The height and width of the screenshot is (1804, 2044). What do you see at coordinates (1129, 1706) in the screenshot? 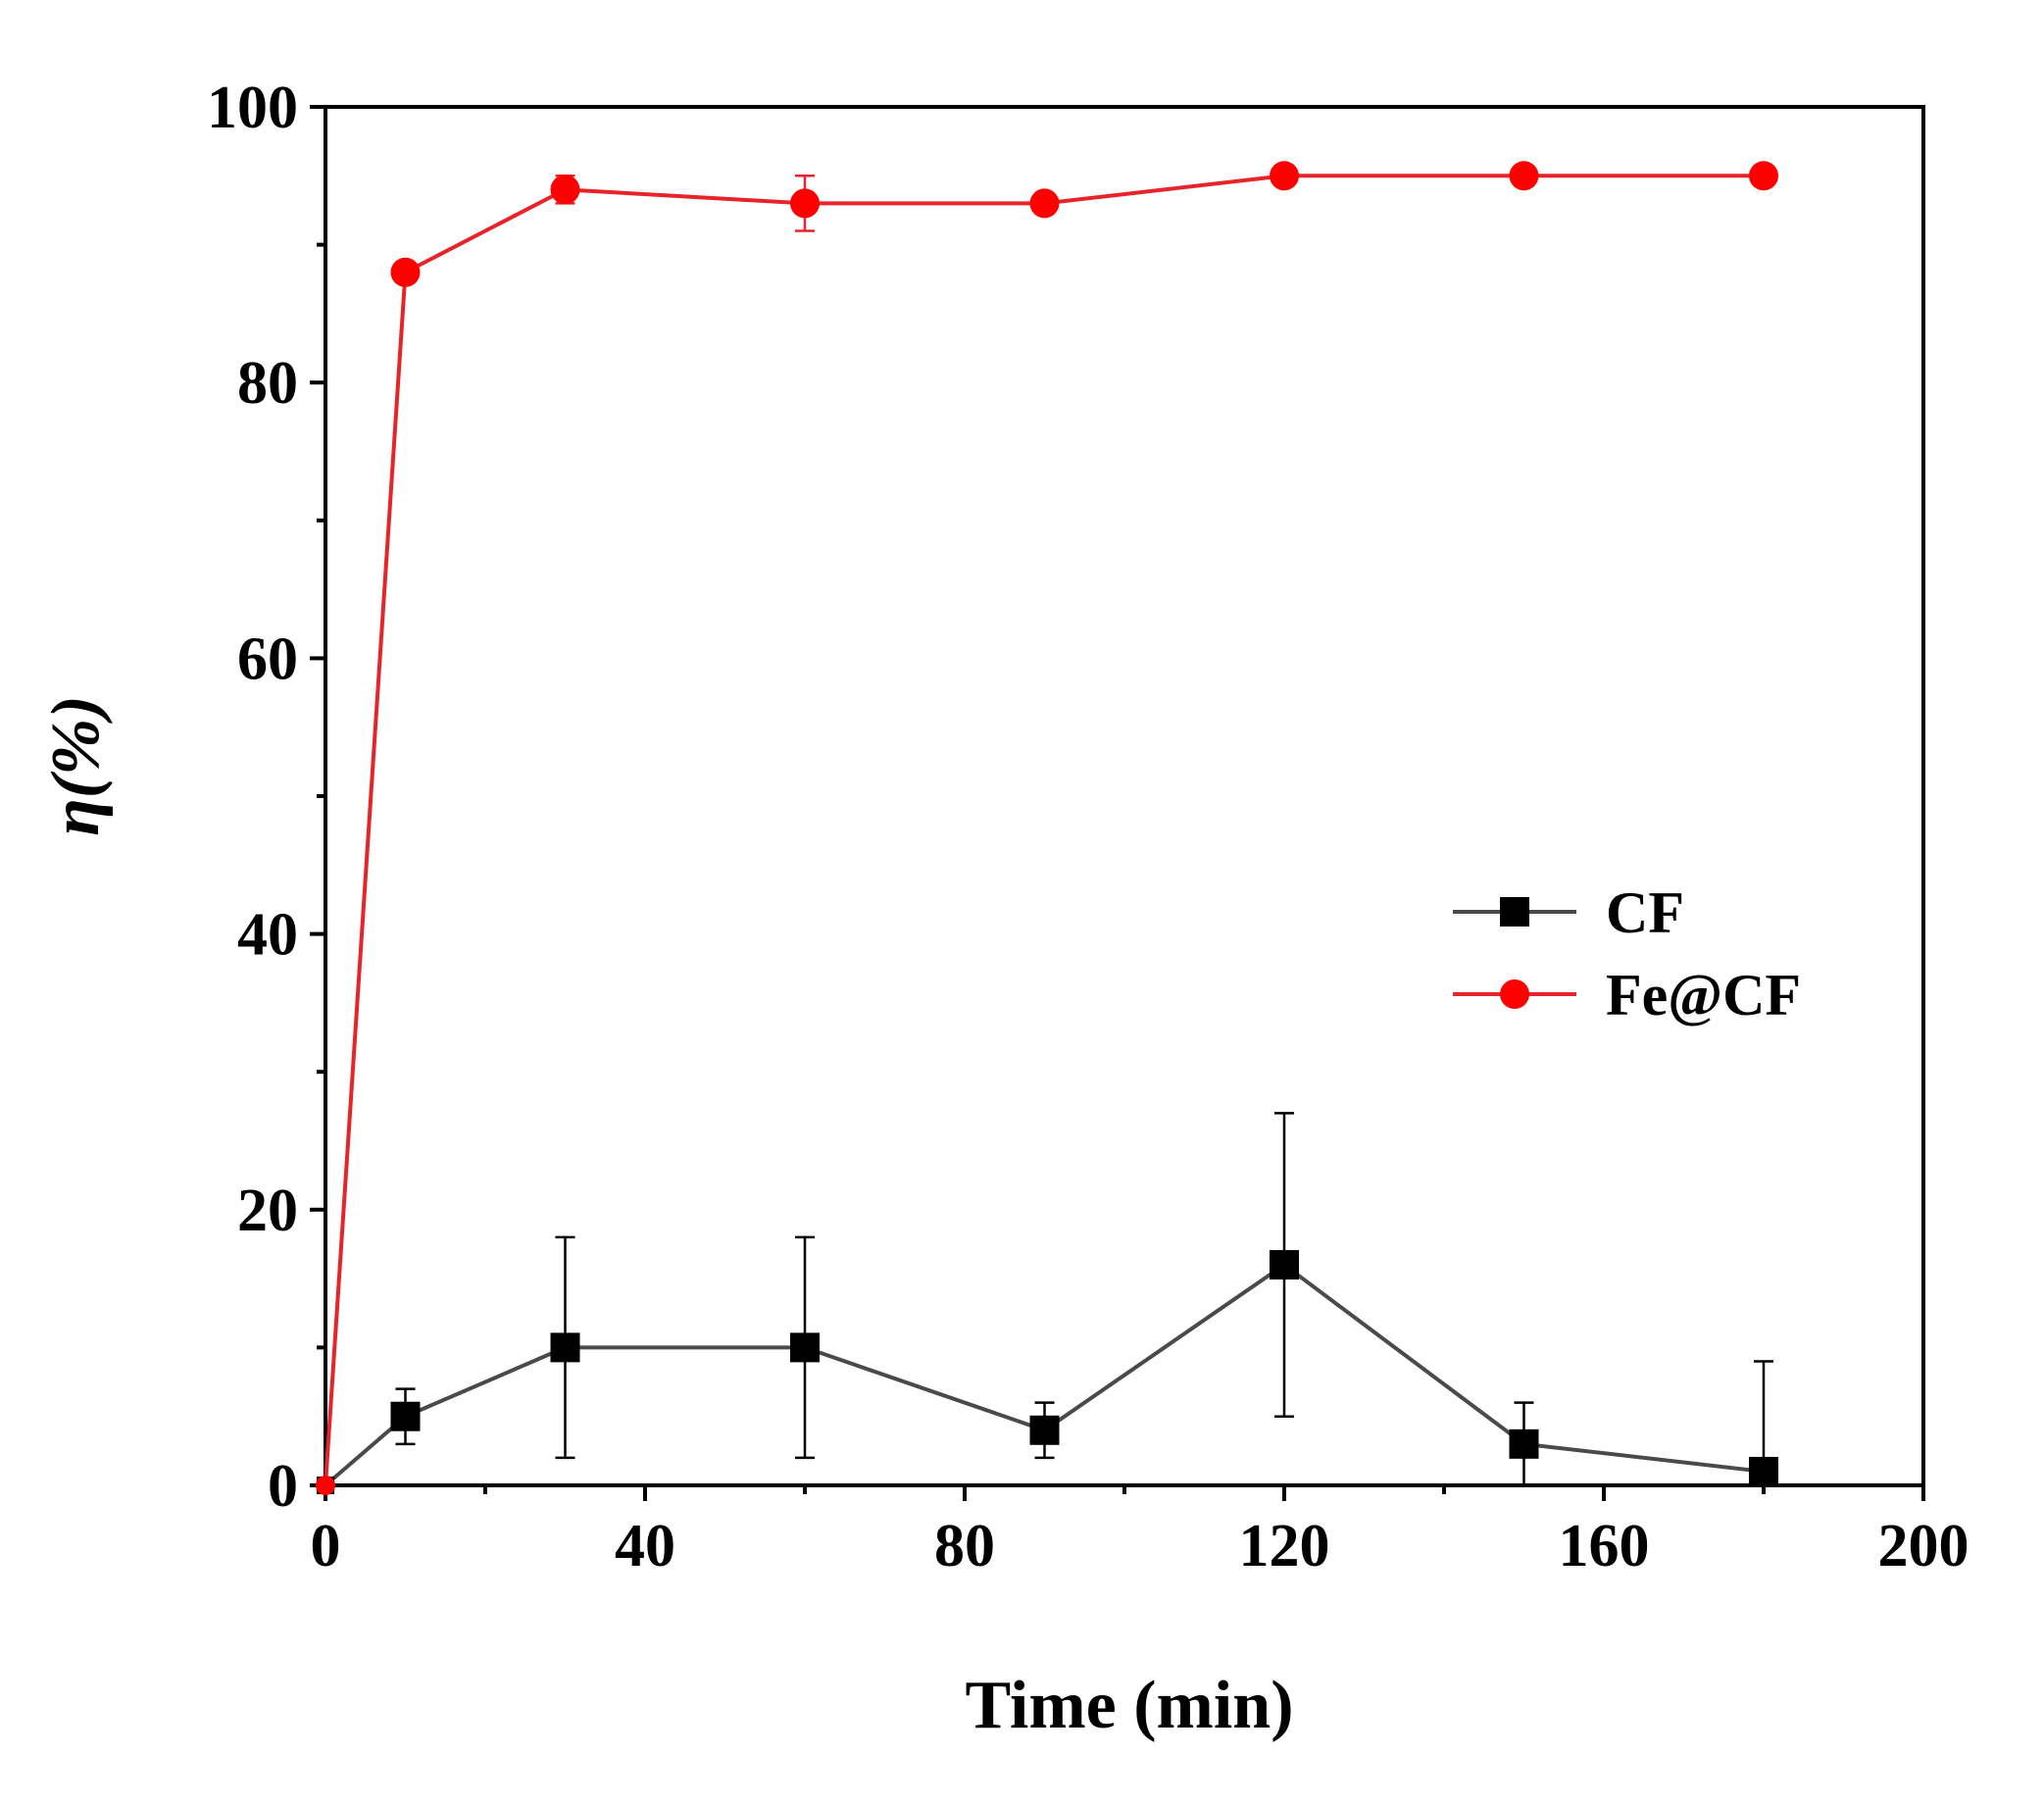
I see `x-axis-title: Time (min)` at bounding box center [1129, 1706].